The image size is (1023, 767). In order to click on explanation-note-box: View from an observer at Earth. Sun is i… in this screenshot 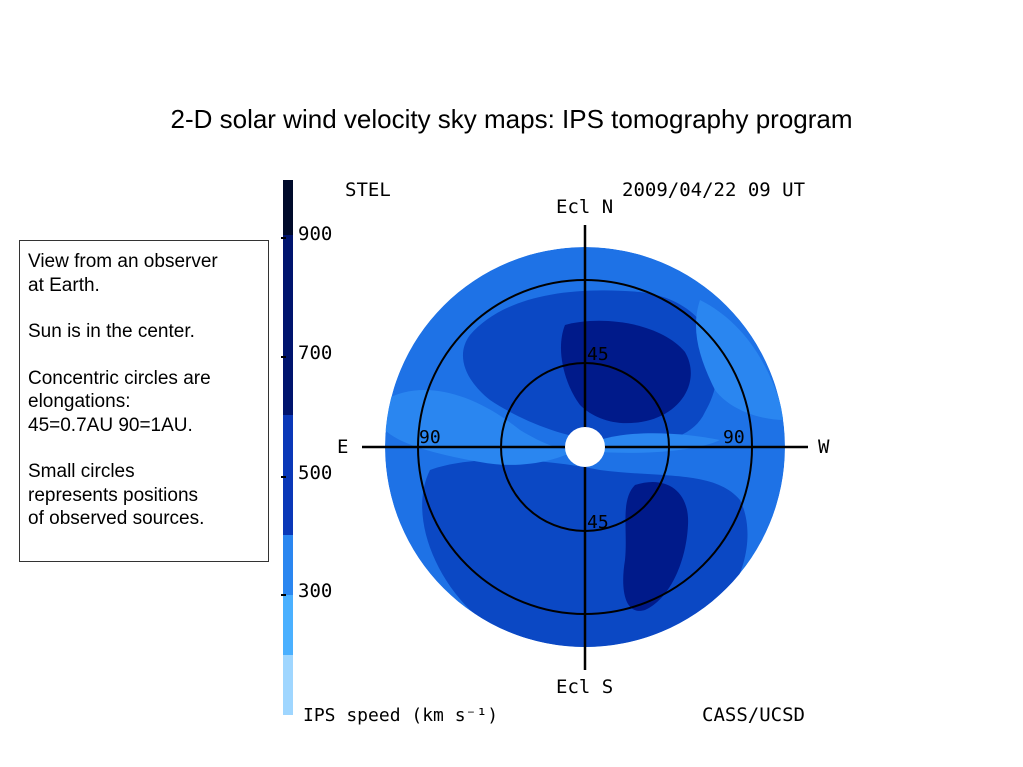, I will do `click(144, 401)`.